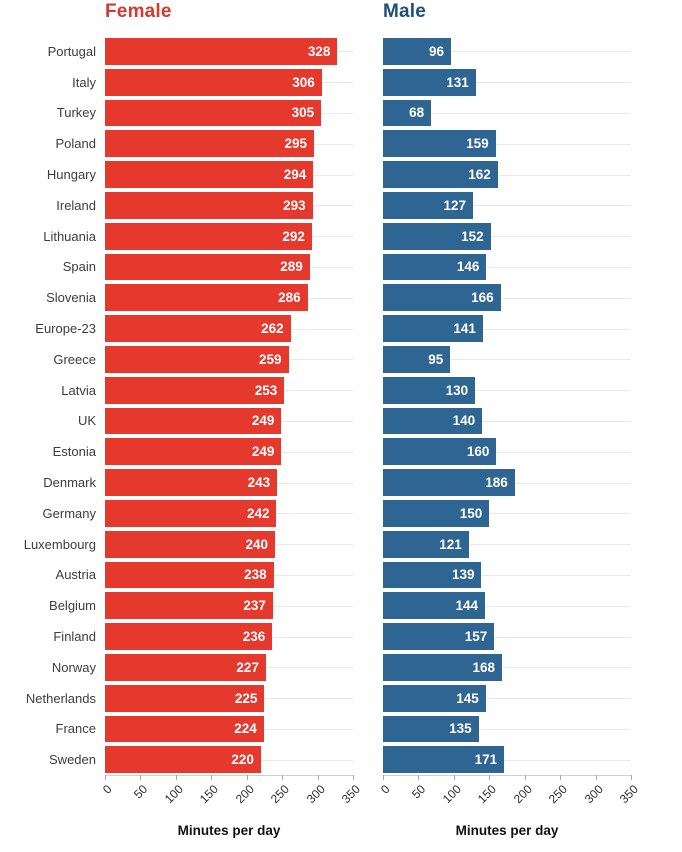  Describe the element at coordinates (74, 359) in the screenshot. I see `country-label: Greece` at that location.